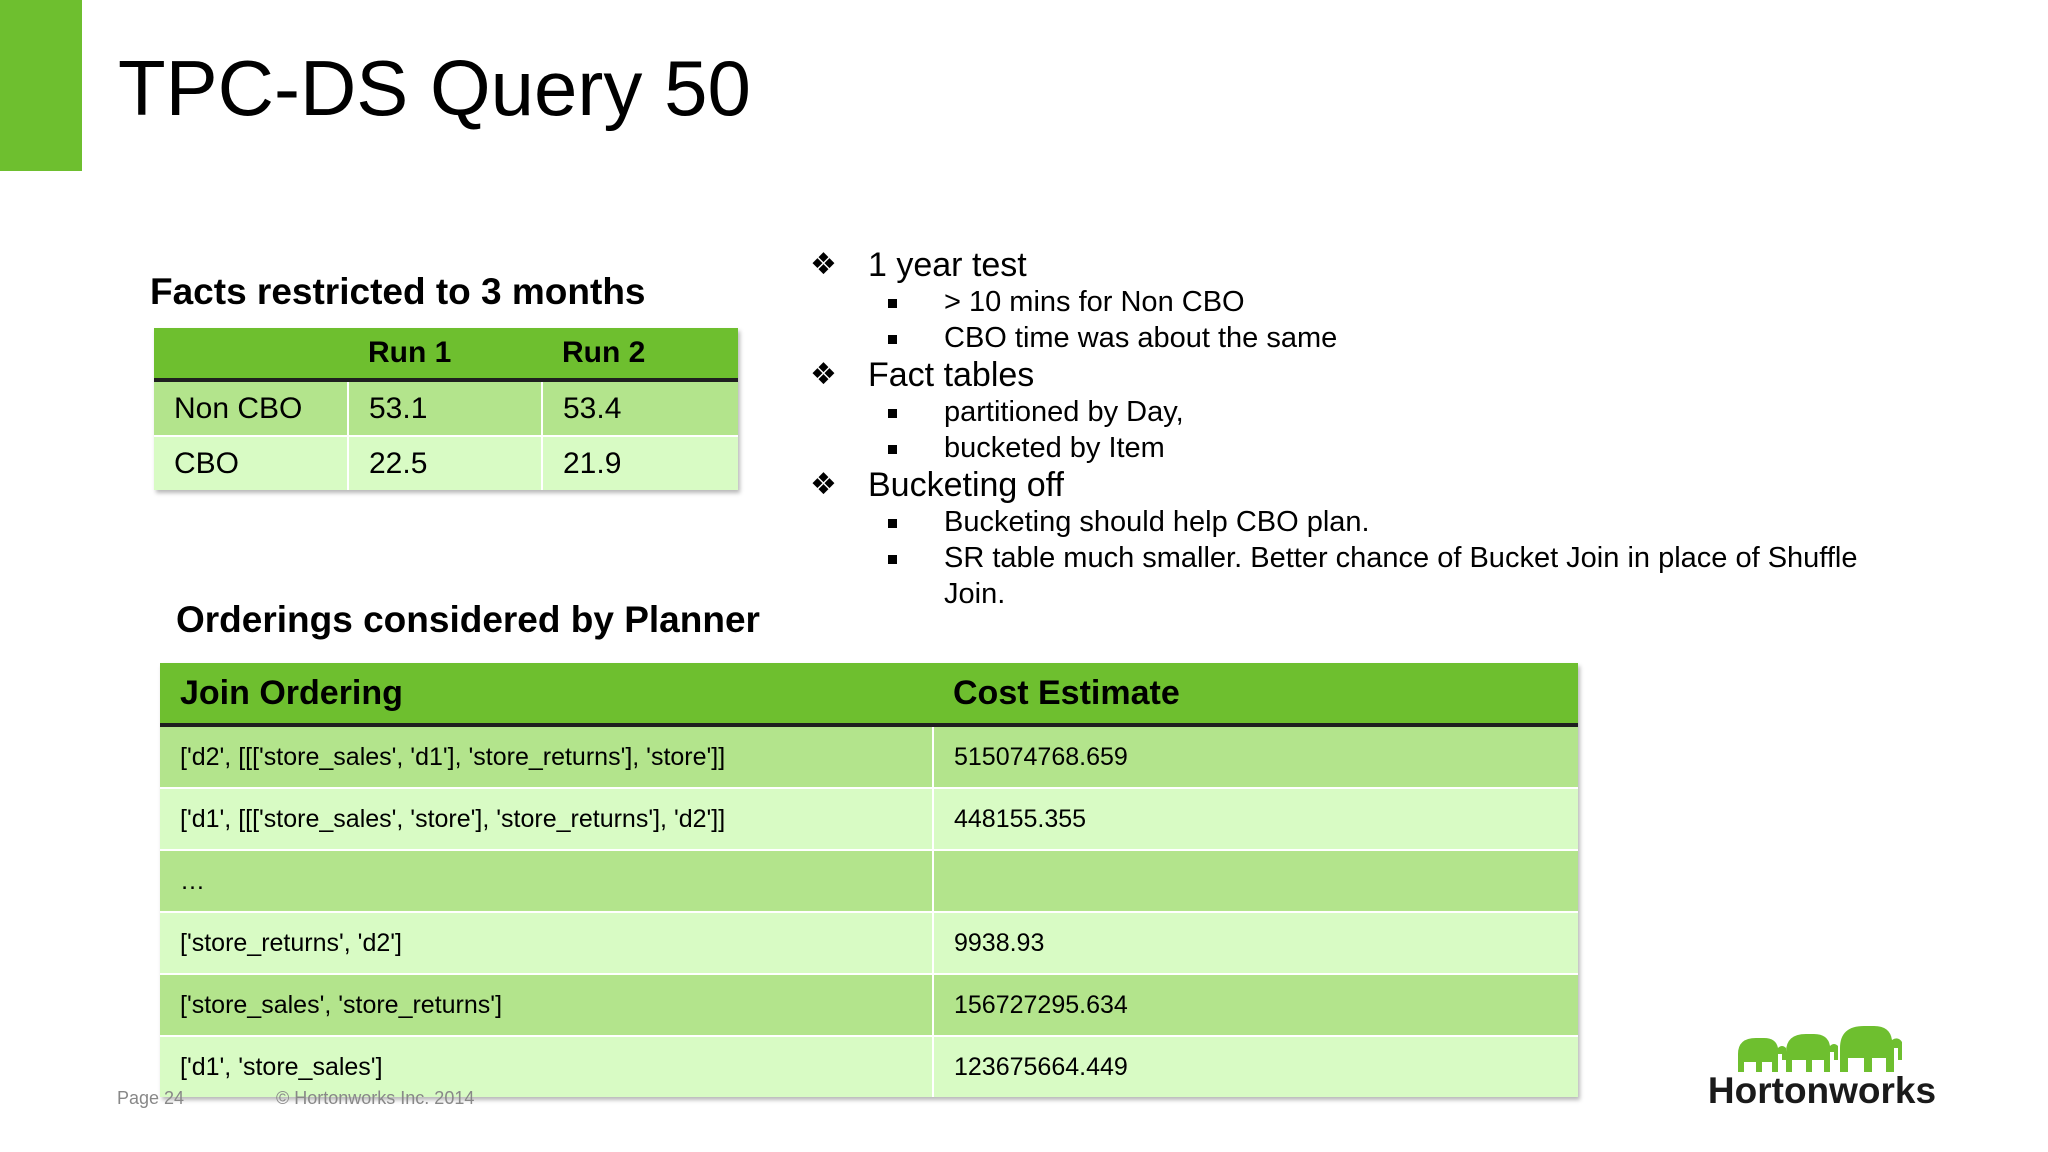 Image resolution: width=2048 pixels, height=1152 pixels. What do you see at coordinates (947, 265) in the screenshot?
I see `bullet-text: 1 year test` at bounding box center [947, 265].